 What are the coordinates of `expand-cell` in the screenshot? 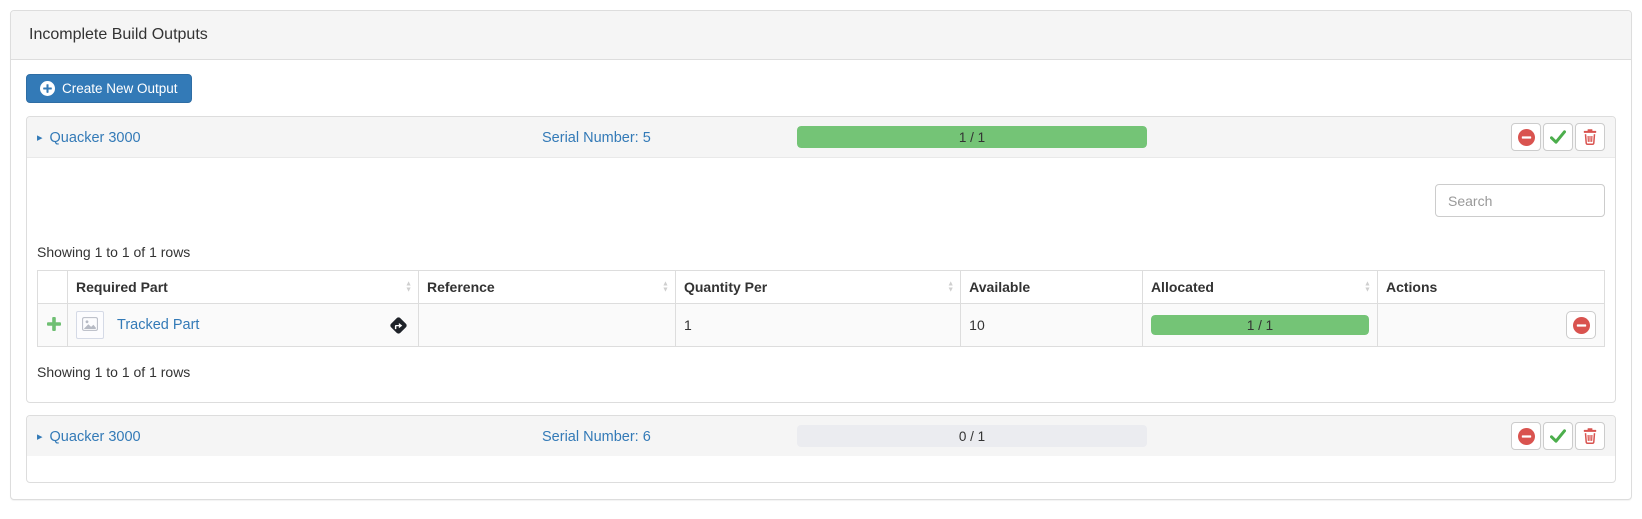 It's located at (52, 325).